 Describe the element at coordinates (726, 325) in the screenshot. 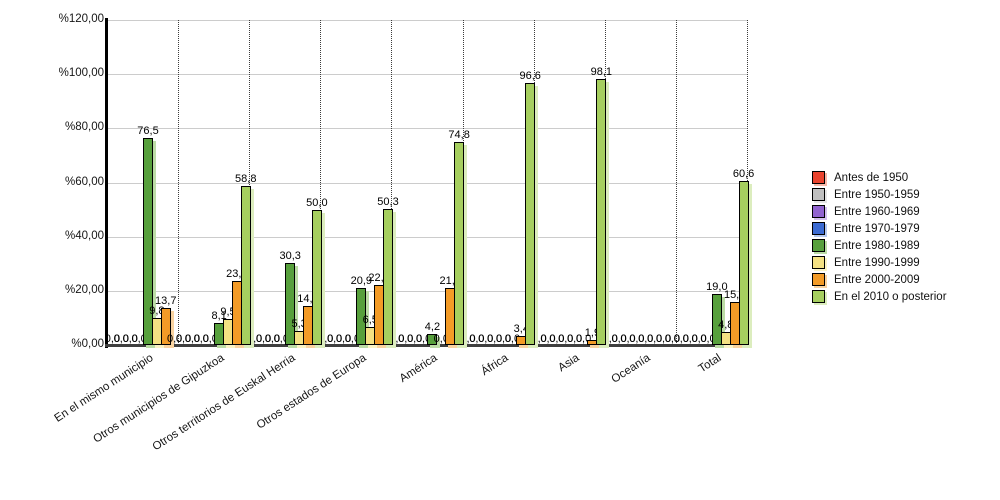

I see `bar-value-label: 4,8` at that location.